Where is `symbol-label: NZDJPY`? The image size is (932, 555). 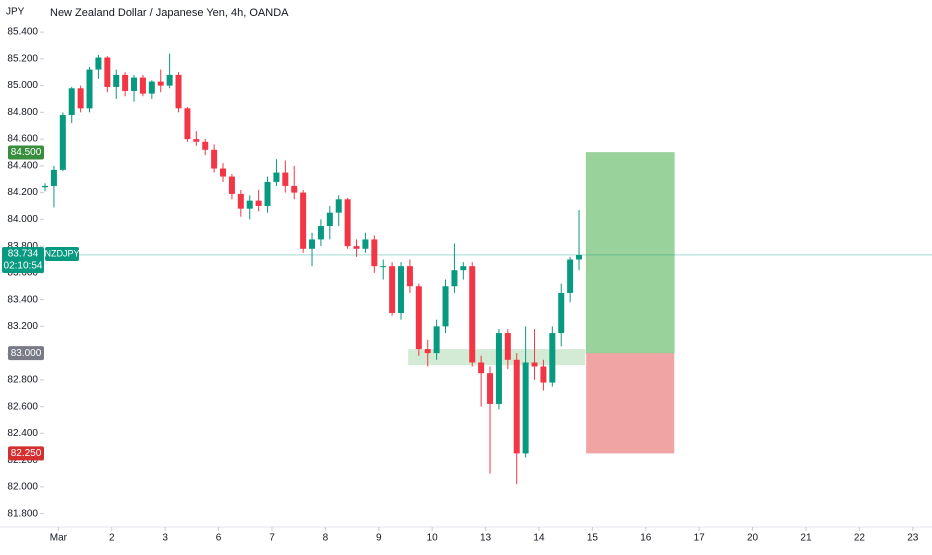
symbol-label: NZDJPY is located at coordinates (61, 253).